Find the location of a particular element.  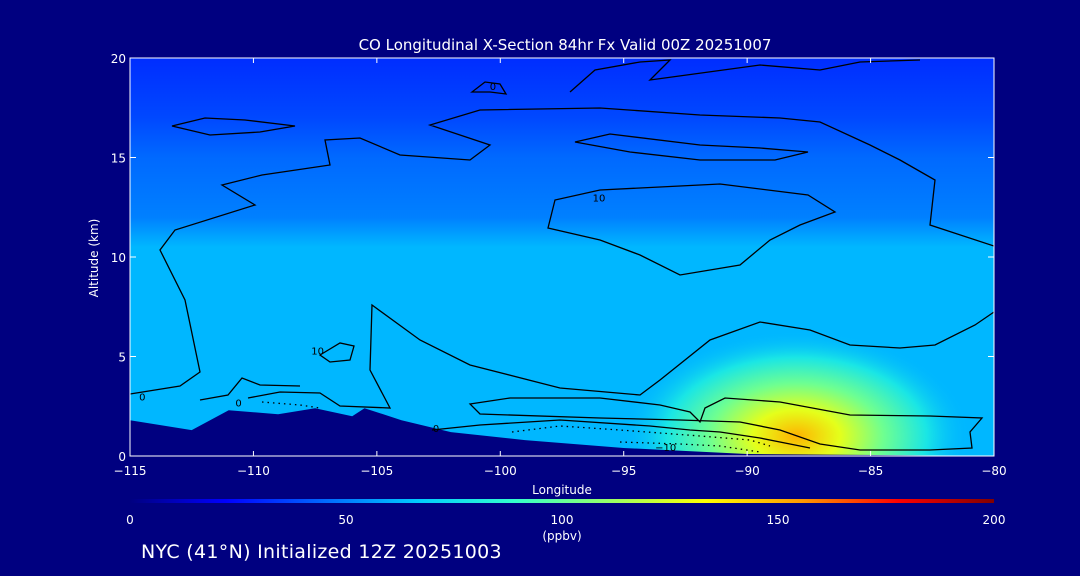

x-tick-label: −90 is located at coordinates (746, 471).